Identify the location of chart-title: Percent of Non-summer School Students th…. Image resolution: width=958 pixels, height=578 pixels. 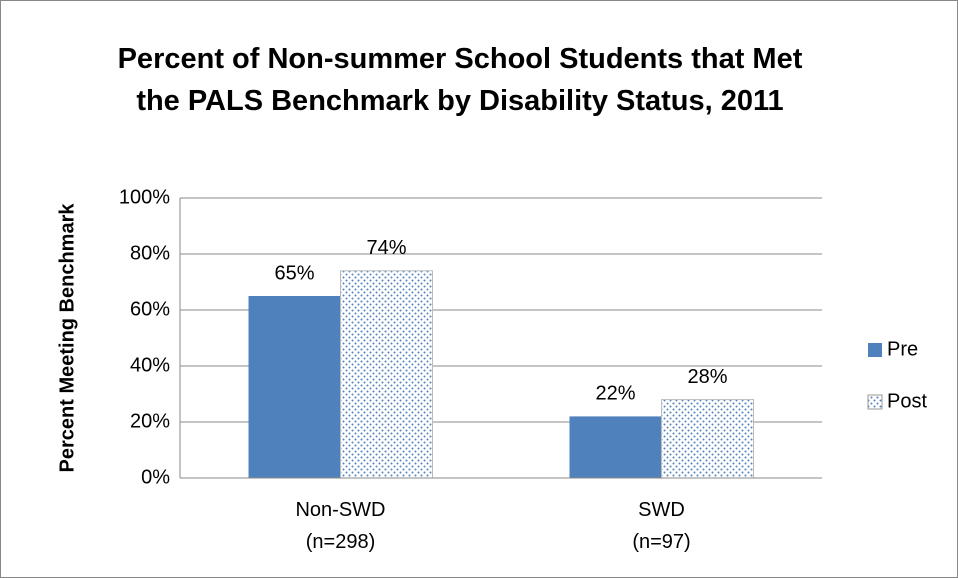
(460, 80).